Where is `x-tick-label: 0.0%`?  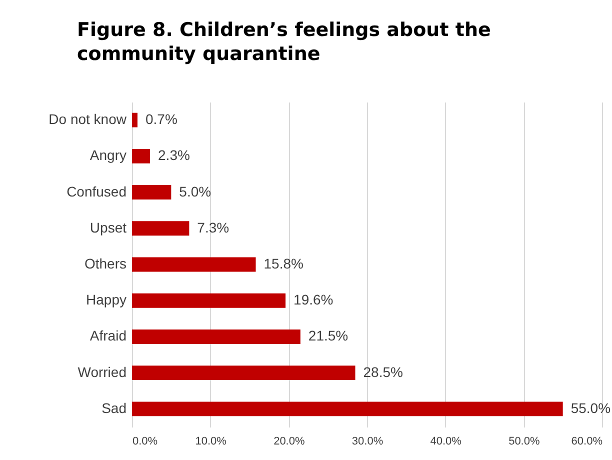 x-tick-label: 0.0% is located at coordinates (145, 442).